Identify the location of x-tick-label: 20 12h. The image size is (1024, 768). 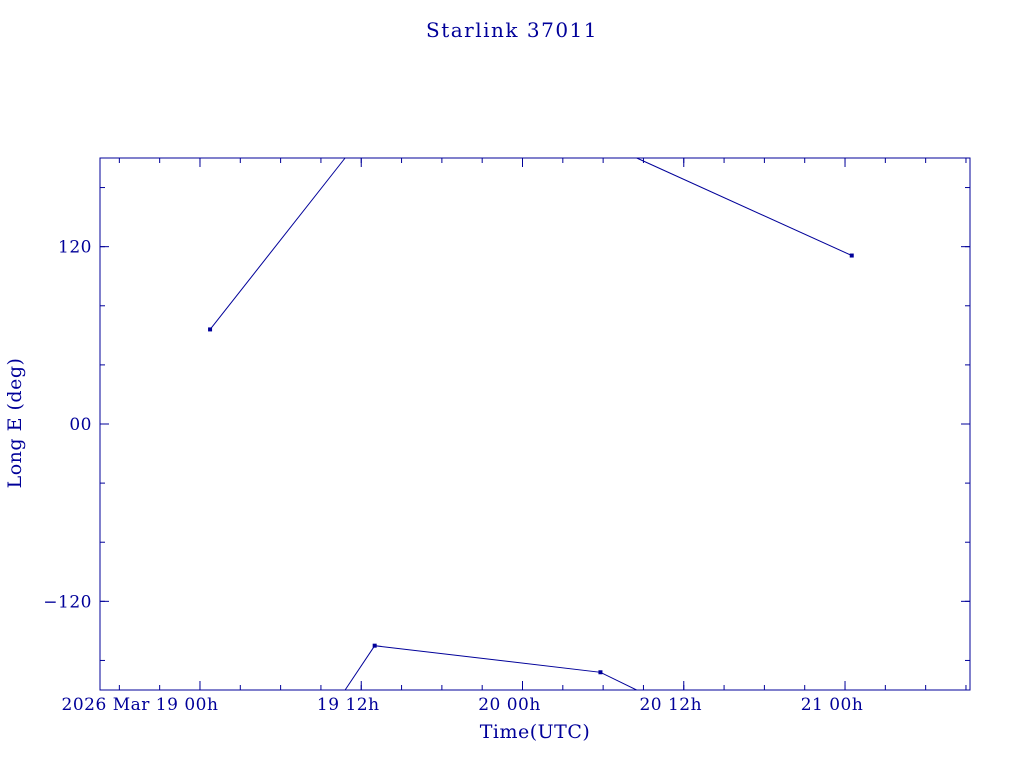
(670, 705).